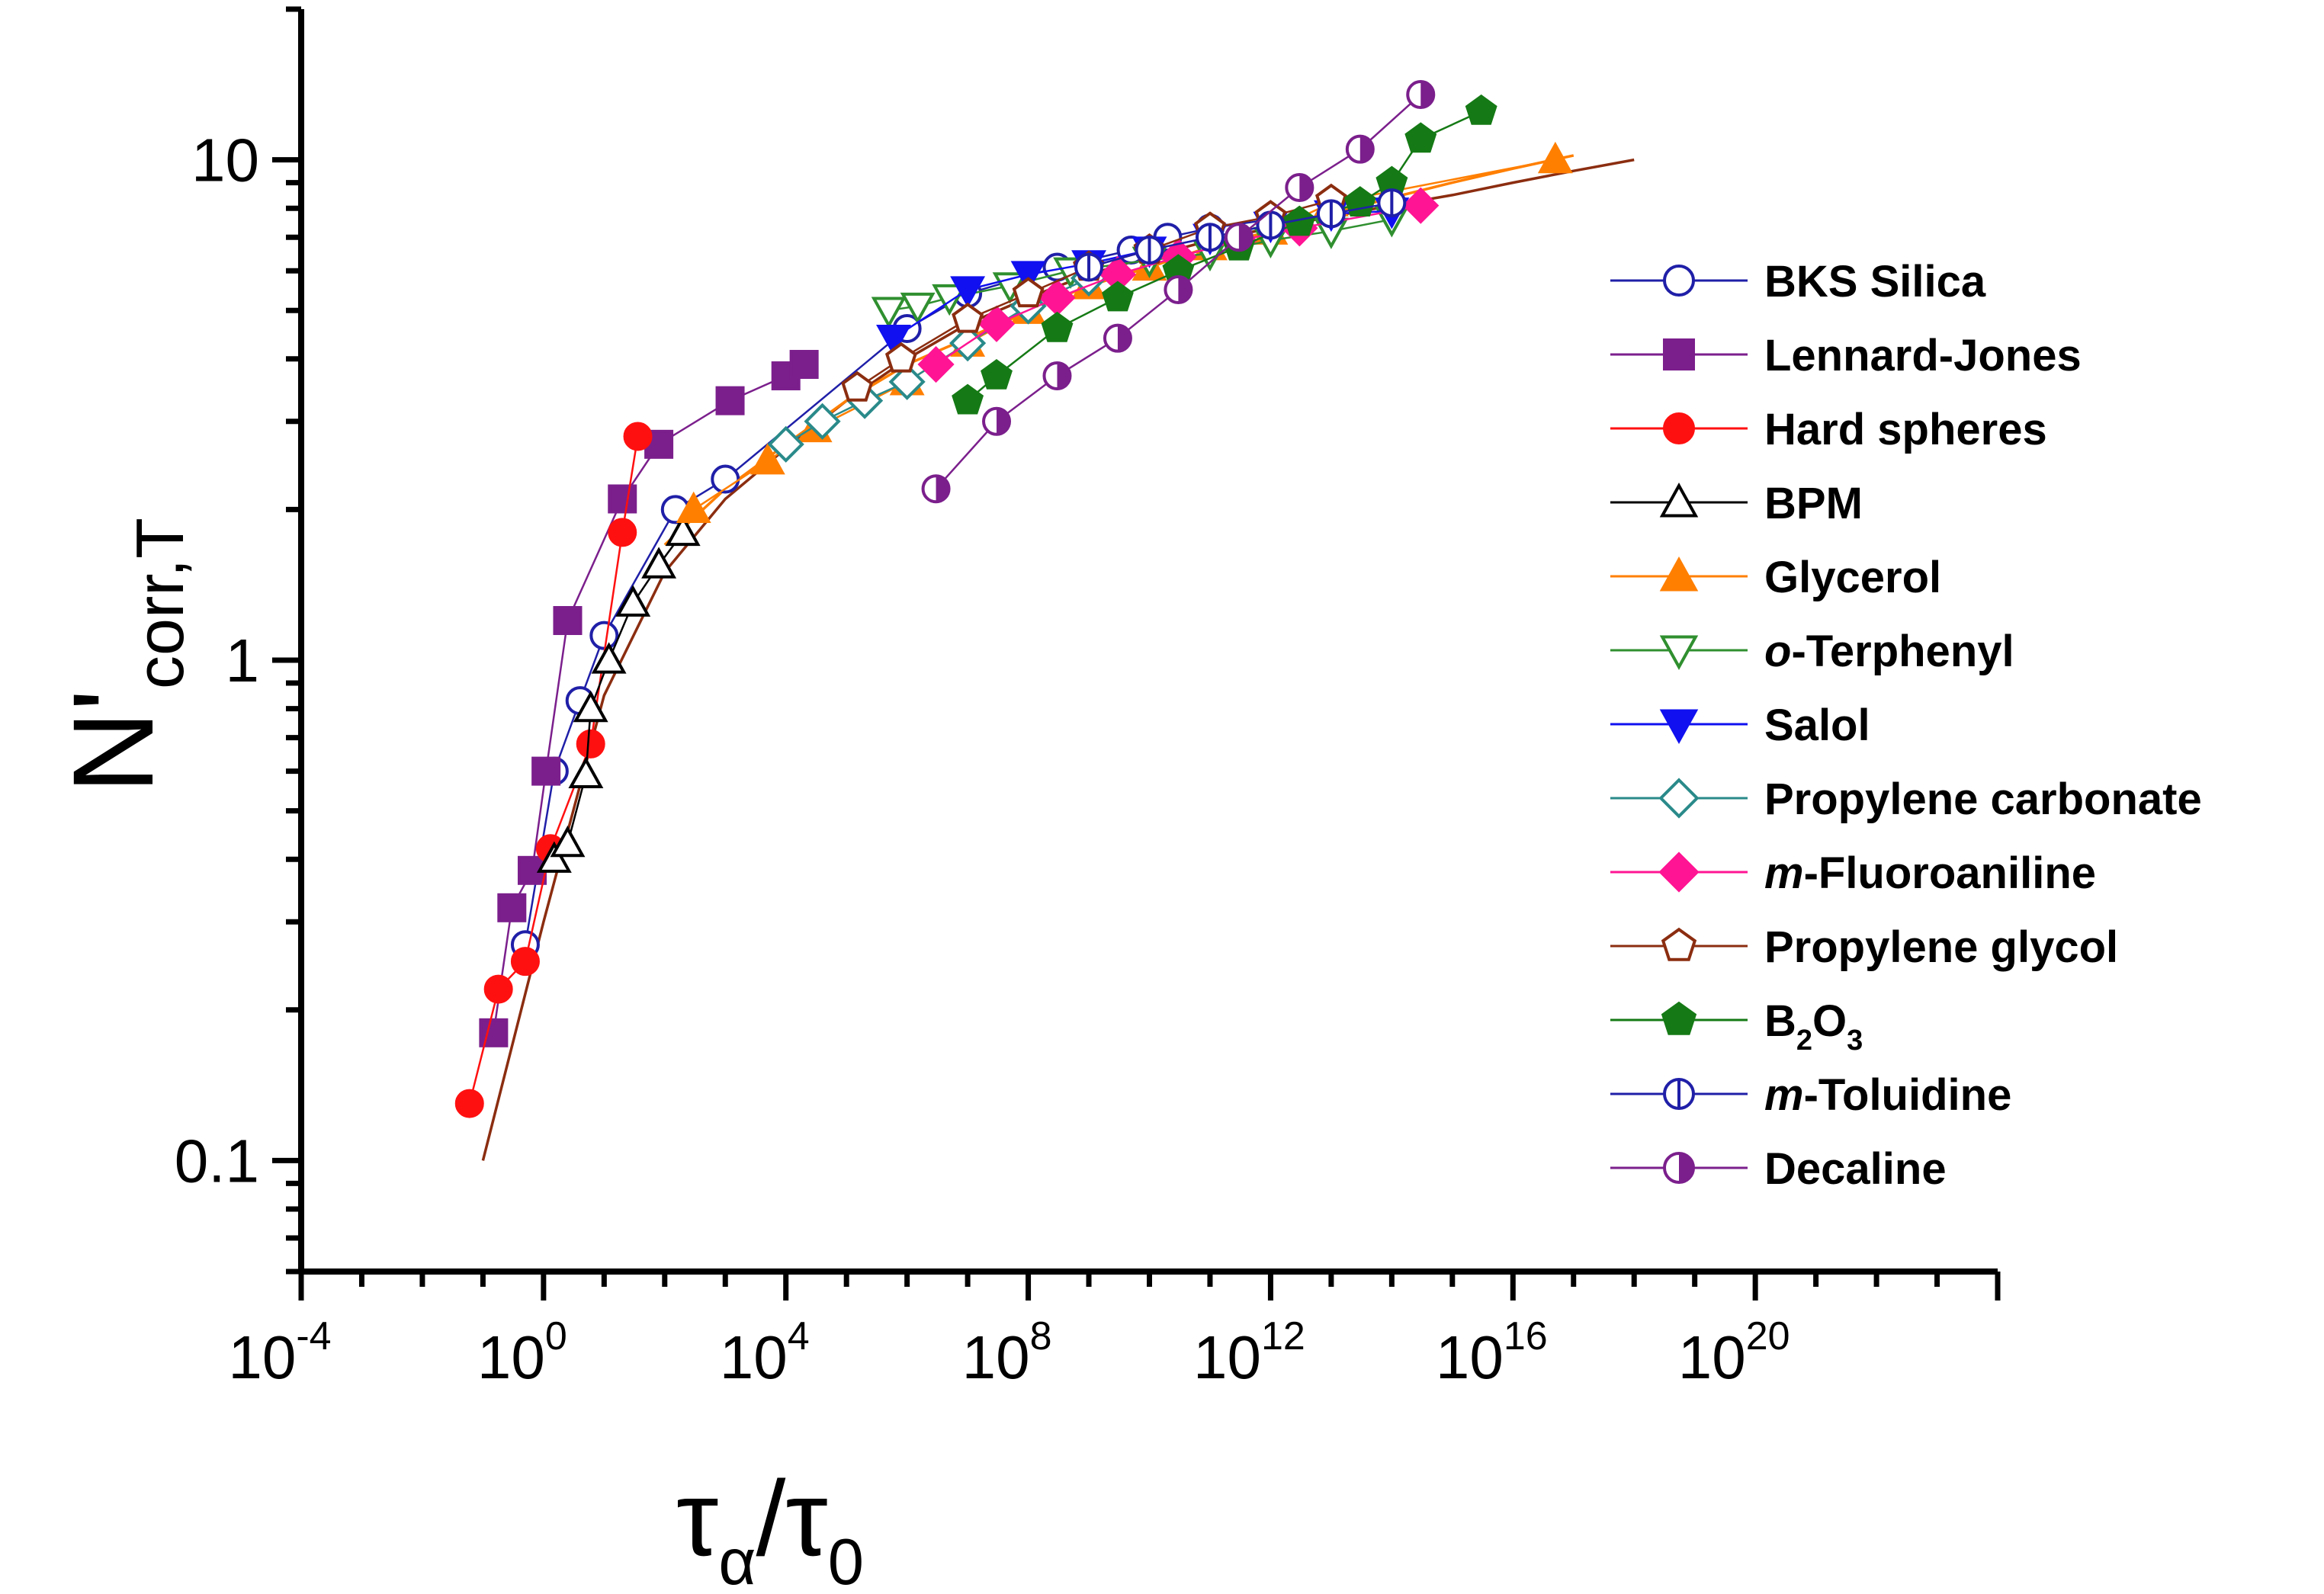 Image resolution: width=2324 pixels, height=1594 pixels. I want to click on x-tick-label: 10⁻⁴, so click(280, 1352).